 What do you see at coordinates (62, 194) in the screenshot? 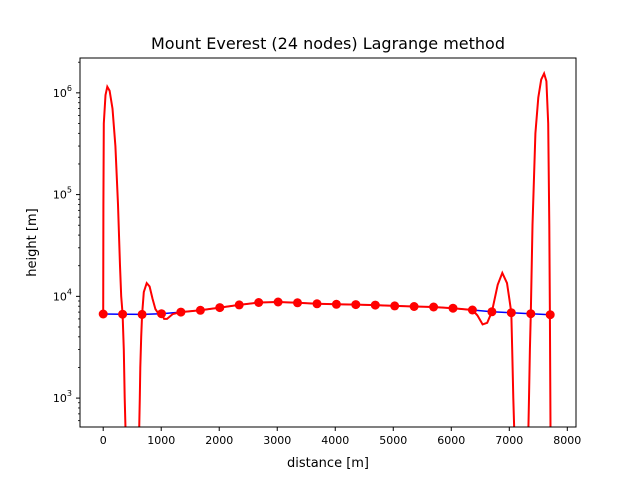
I see `y-tick-label: 10⁵` at bounding box center [62, 194].